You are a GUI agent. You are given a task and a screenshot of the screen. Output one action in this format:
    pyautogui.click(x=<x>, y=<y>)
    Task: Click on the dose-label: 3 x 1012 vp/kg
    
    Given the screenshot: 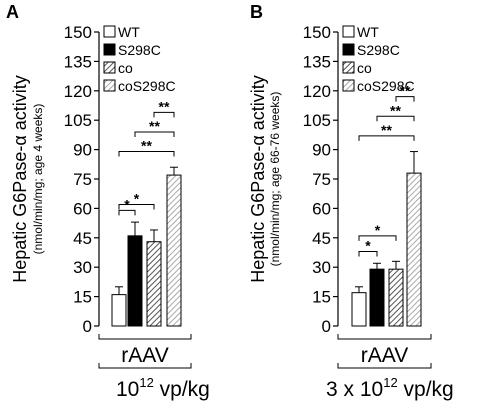 What is the action you would take?
    pyautogui.click(x=390, y=388)
    